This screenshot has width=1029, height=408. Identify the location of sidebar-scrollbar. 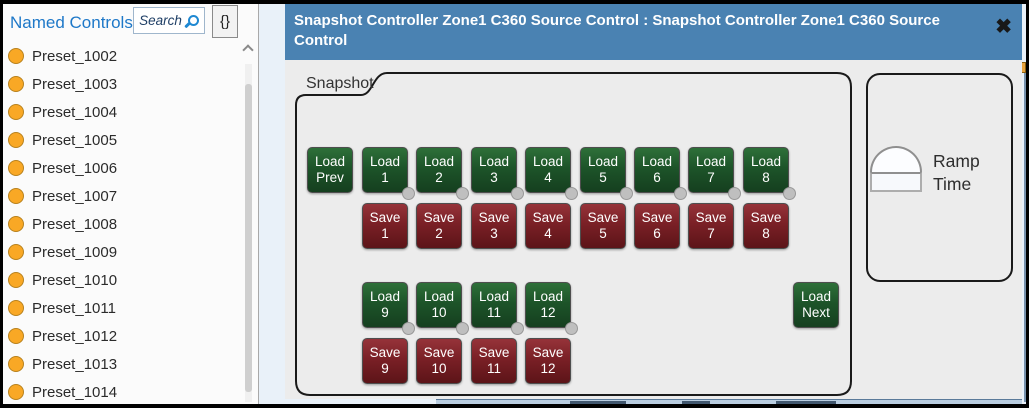
(248, 223).